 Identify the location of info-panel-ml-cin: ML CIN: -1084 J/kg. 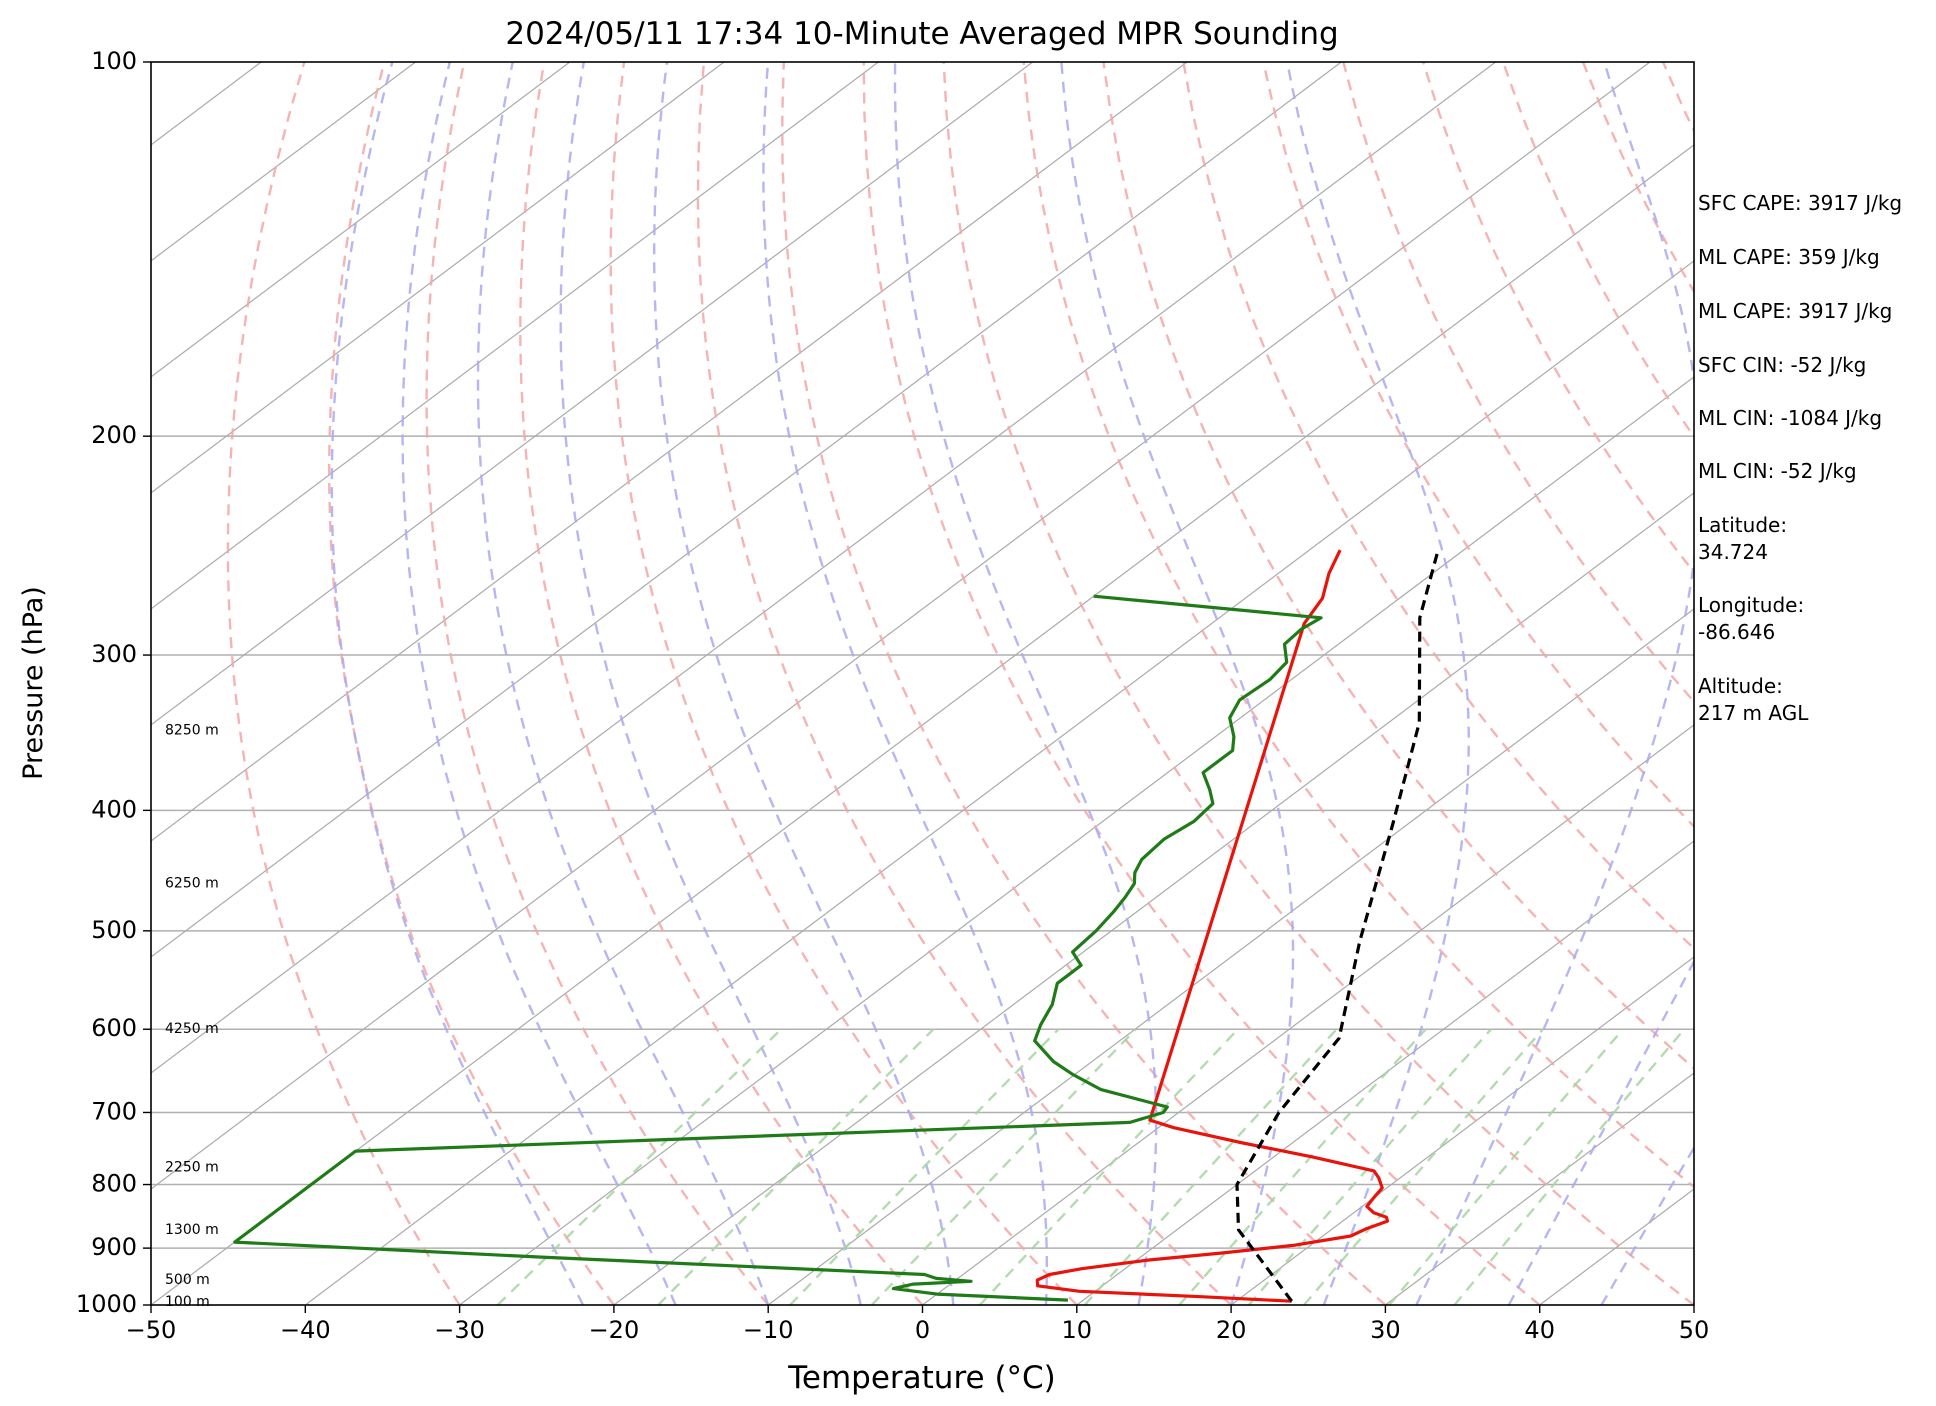
(1790, 418).